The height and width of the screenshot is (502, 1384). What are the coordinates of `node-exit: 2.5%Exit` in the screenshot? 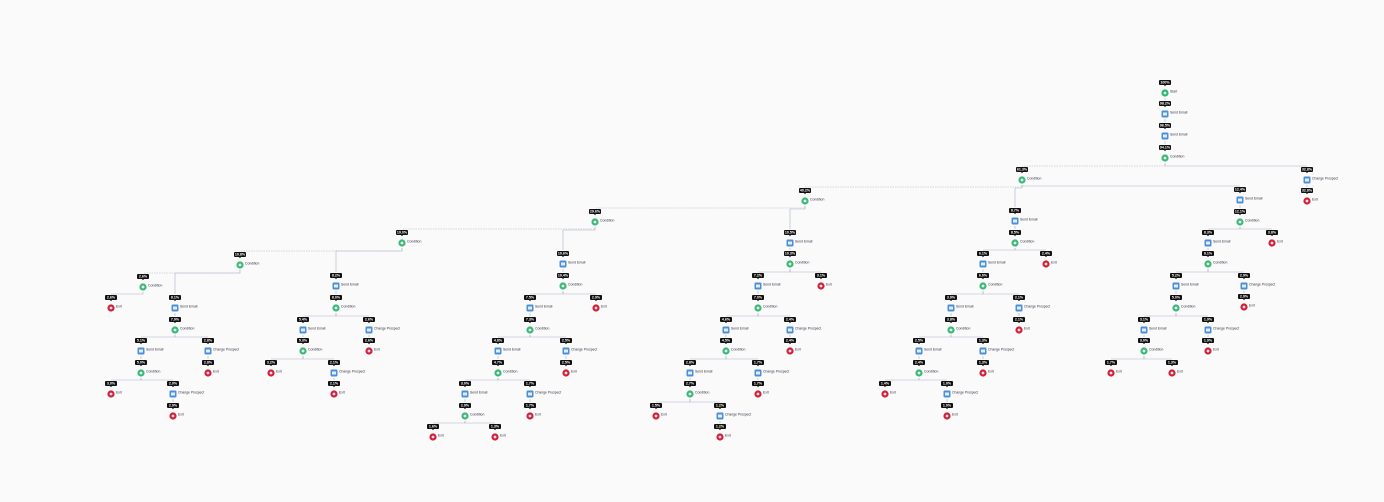 It's located at (568, 368).